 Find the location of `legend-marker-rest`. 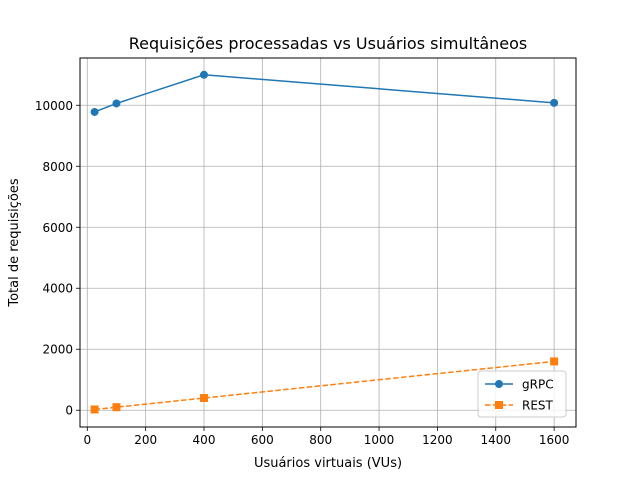

legend-marker-rest is located at coordinates (499, 405).